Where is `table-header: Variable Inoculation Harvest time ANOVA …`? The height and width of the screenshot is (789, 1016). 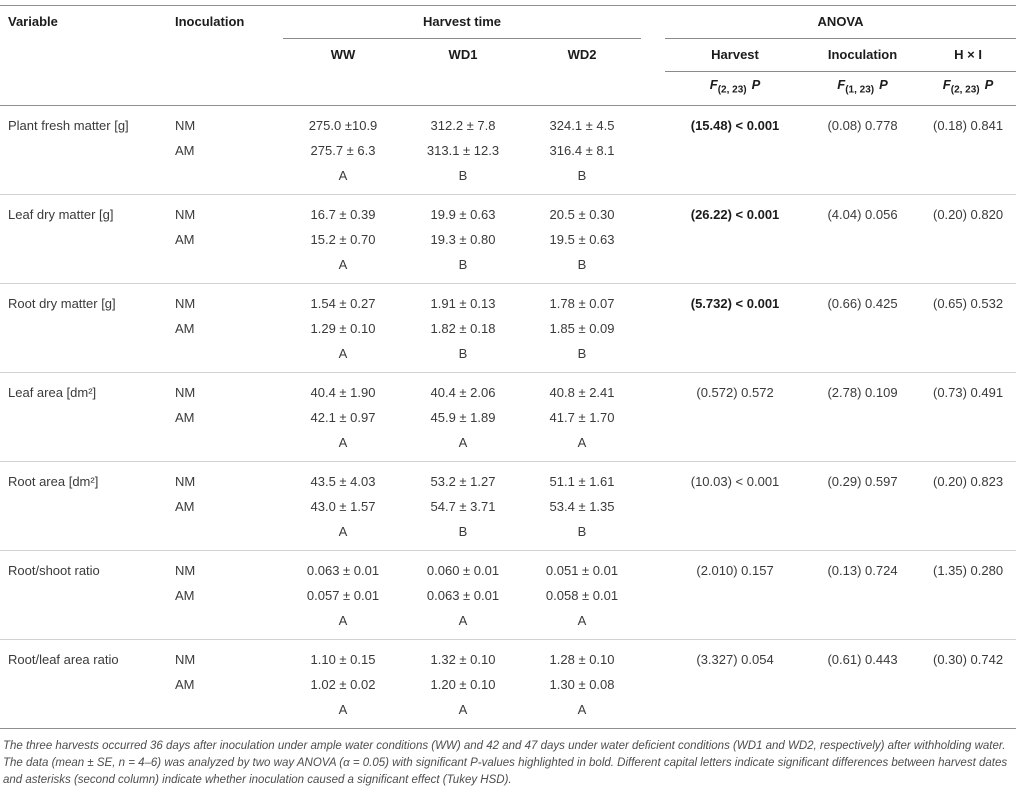
table-header: Variable Inoculation Harvest time ANOVA … is located at coordinates (508, 55).